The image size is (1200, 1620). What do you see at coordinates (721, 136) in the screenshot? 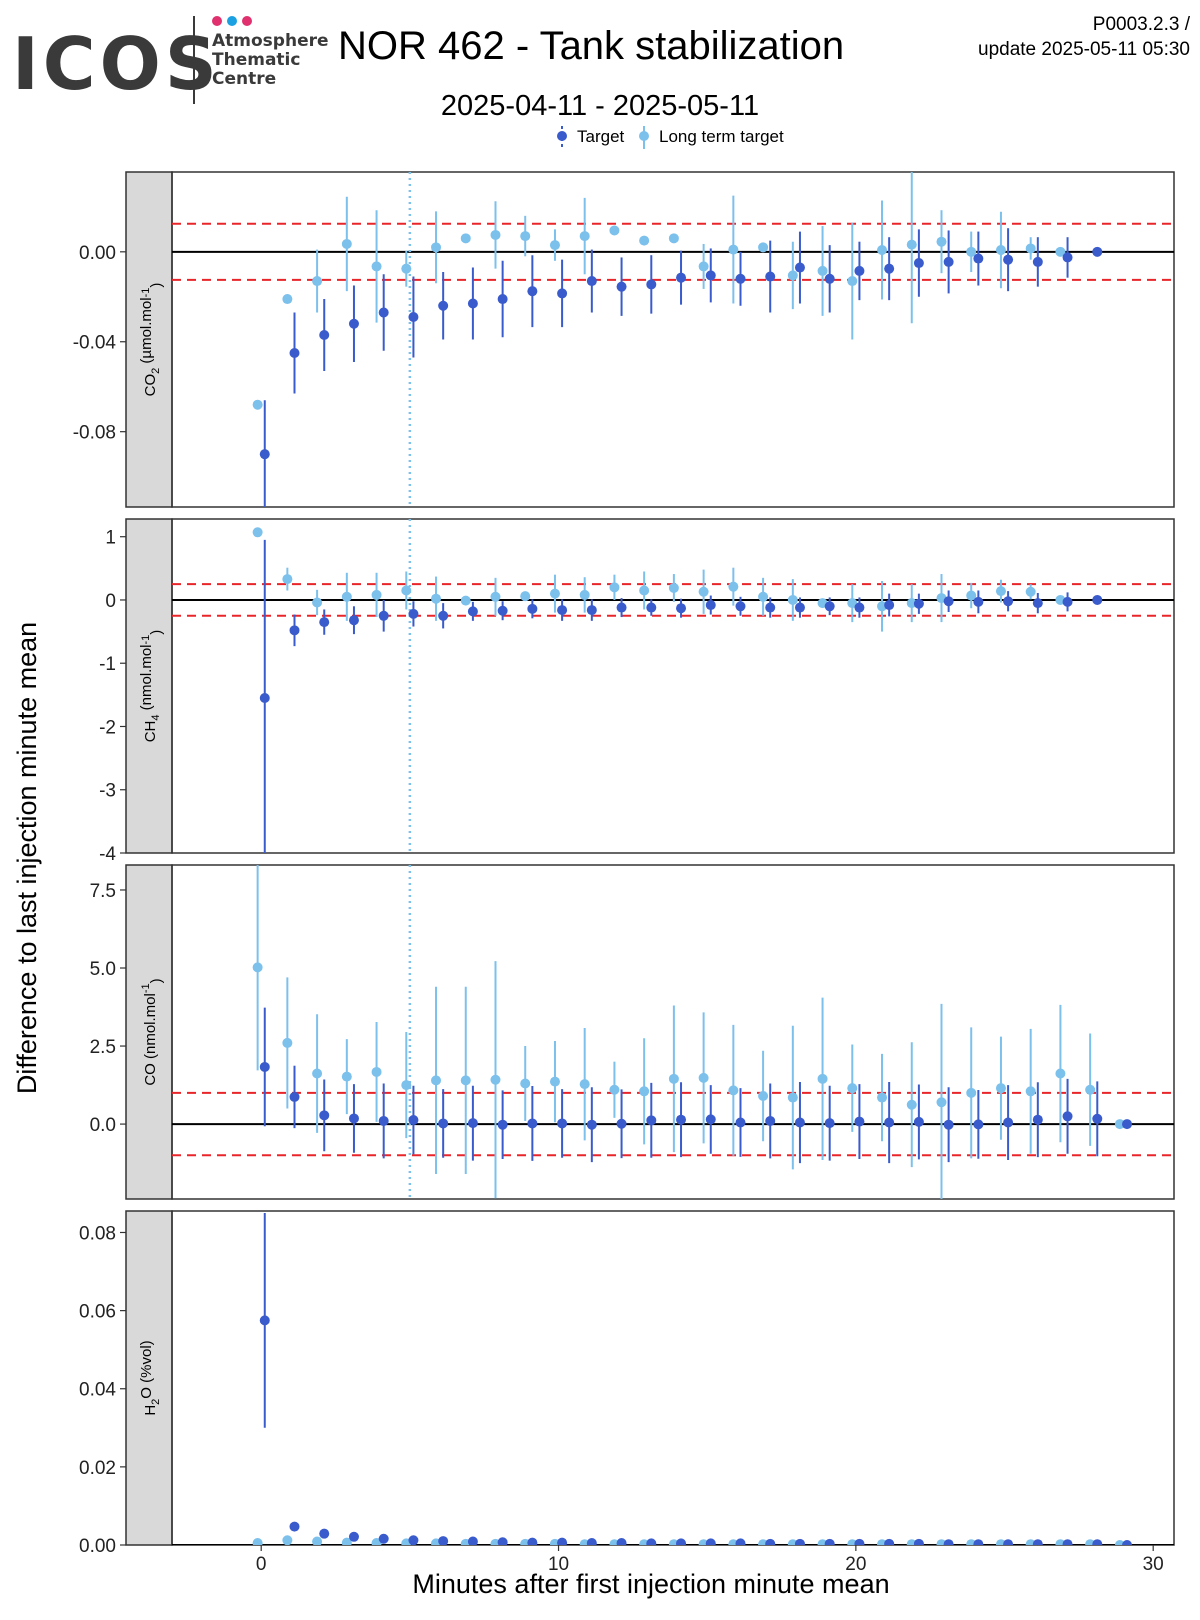
I see `legend-label: Long term target` at bounding box center [721, 136].